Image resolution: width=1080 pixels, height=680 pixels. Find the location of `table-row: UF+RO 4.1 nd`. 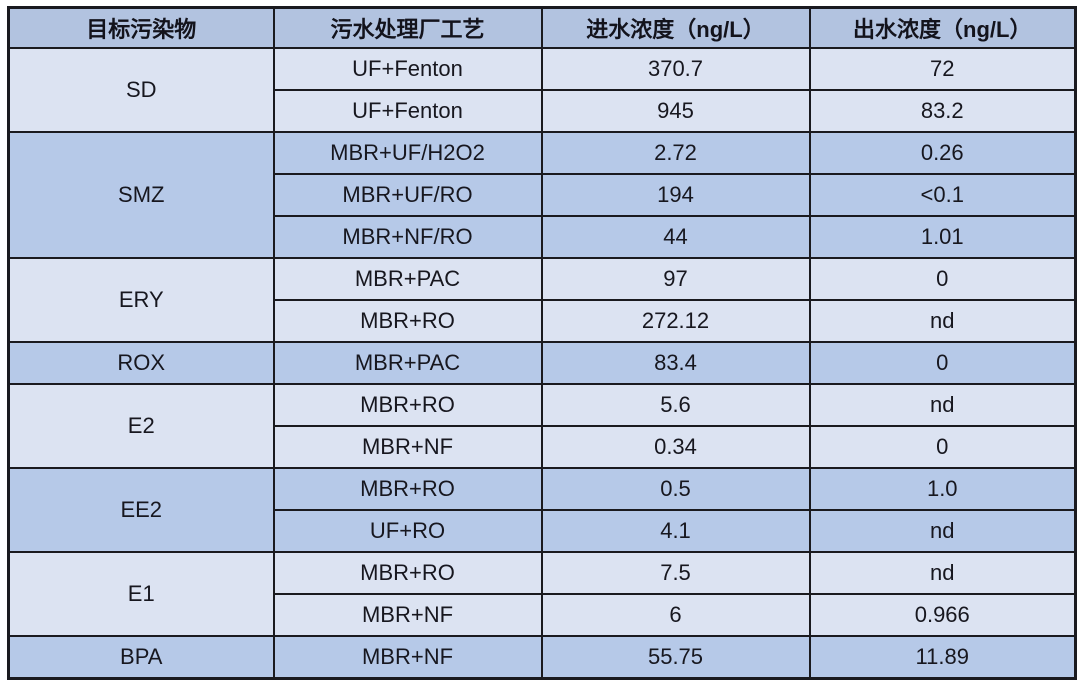

table-row: UF+RO 4.1 nd is located at coordinates (543, 531).